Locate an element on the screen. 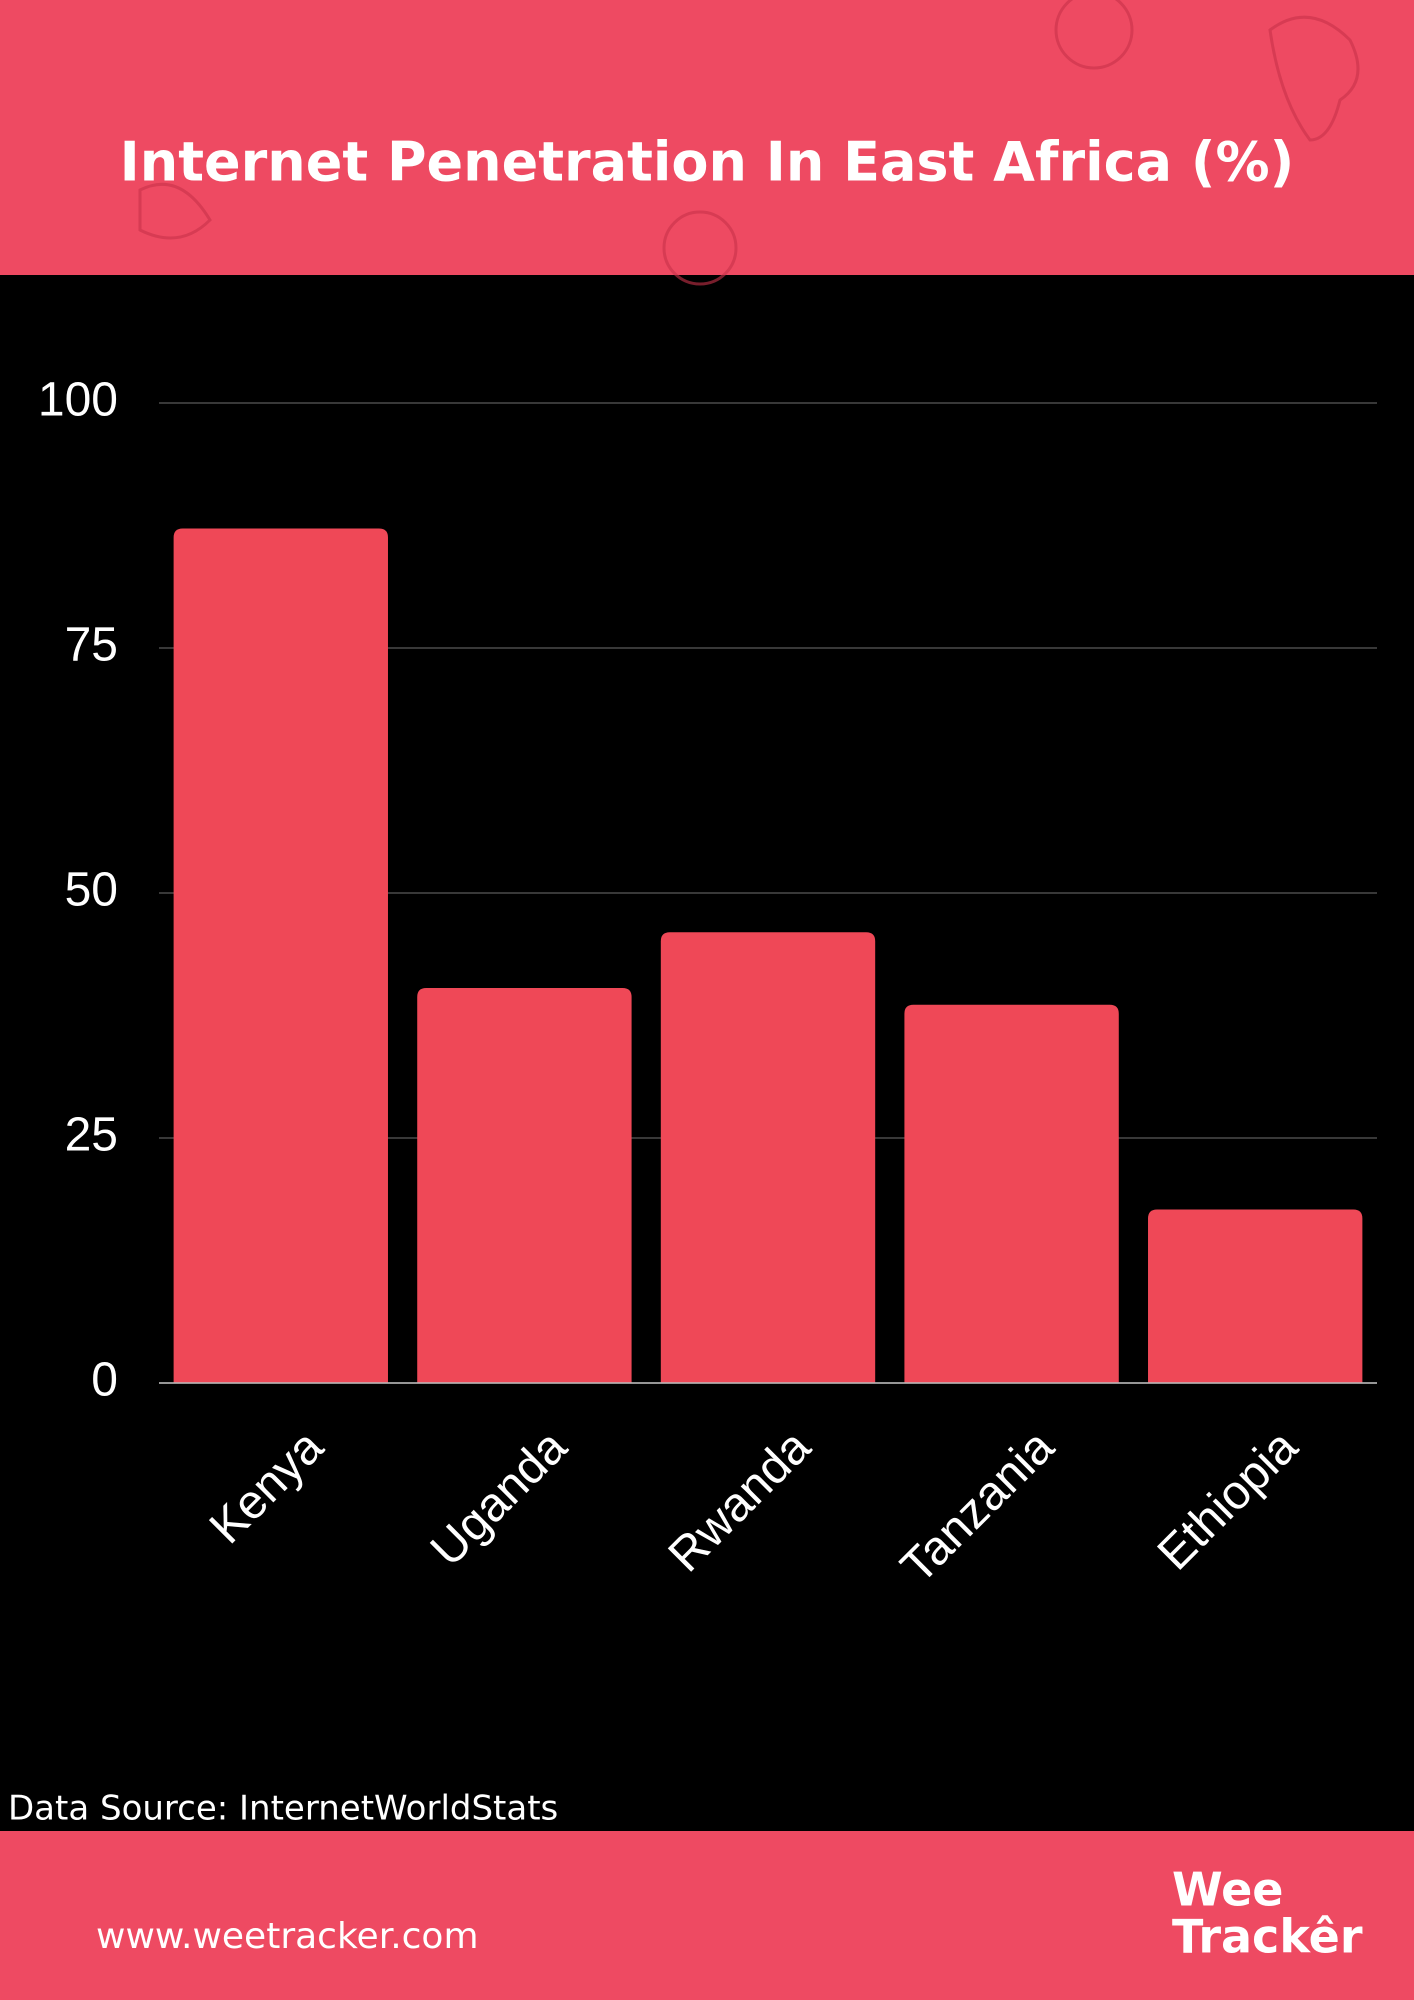 The height and width of the screenshot is (2000, 1414). y-tick-label: 0 is located at coordinates (104, 1380).